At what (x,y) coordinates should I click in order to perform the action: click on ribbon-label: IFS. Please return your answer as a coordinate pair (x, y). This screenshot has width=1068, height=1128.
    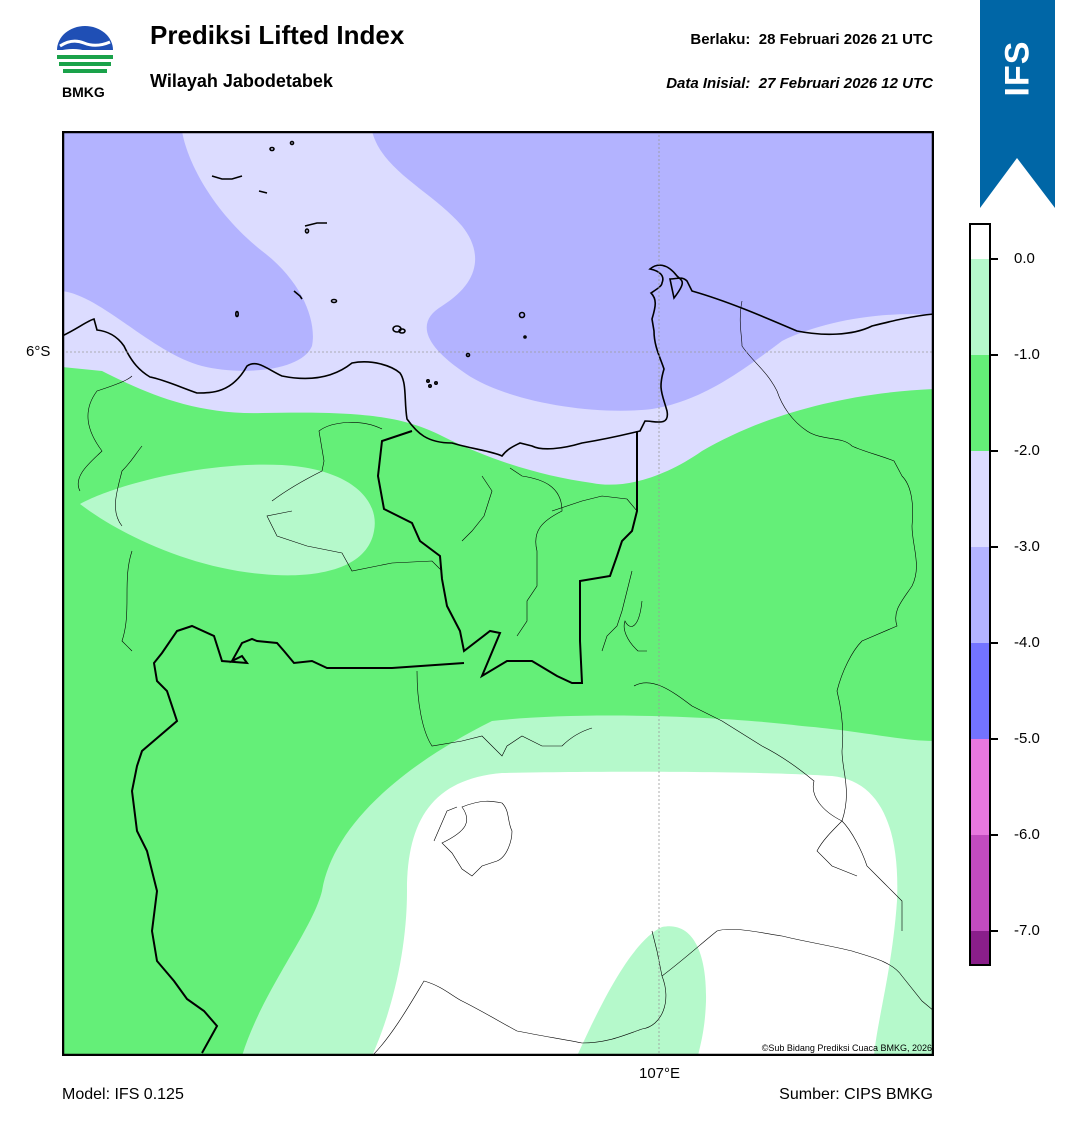
    Looking at the image, I should click on (1017, 68).